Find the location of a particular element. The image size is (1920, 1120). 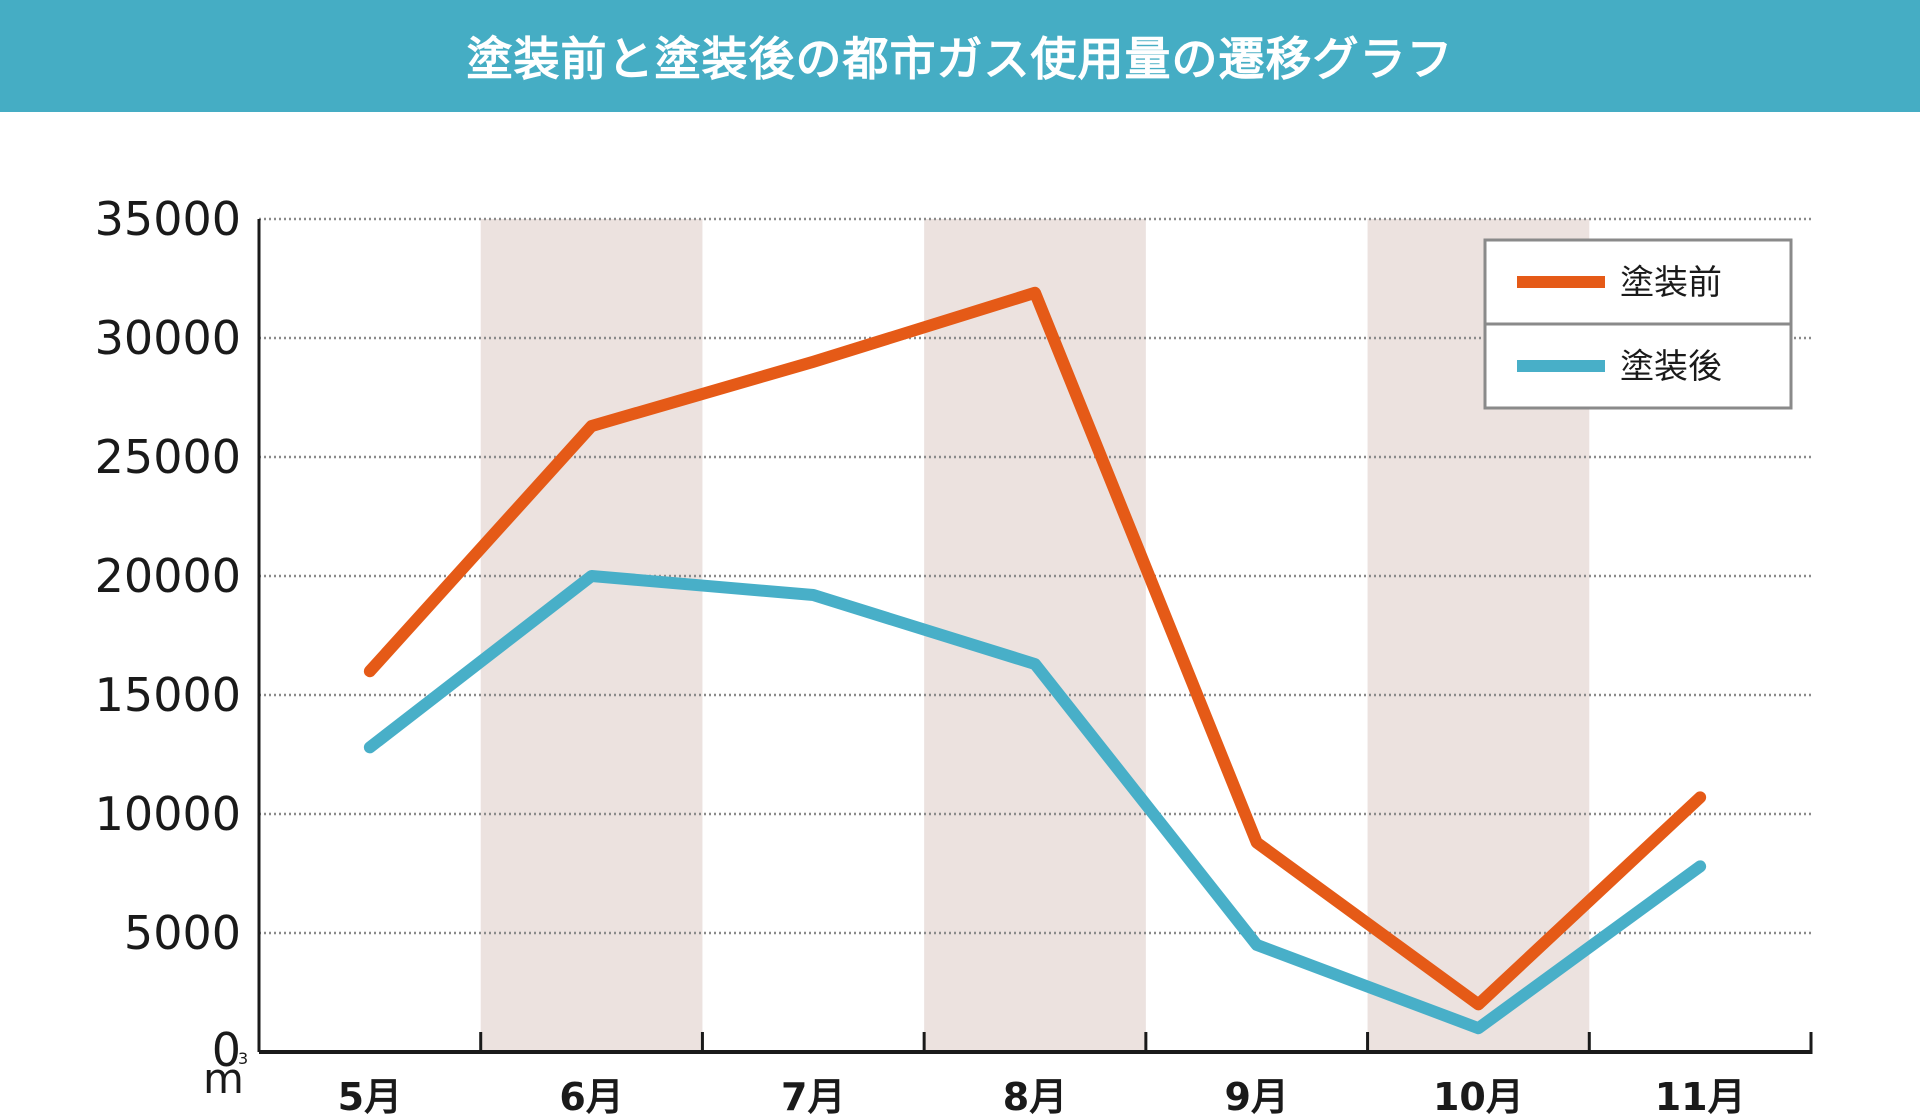

y-tick-label: 15000 is located at coordinates (168, 695).